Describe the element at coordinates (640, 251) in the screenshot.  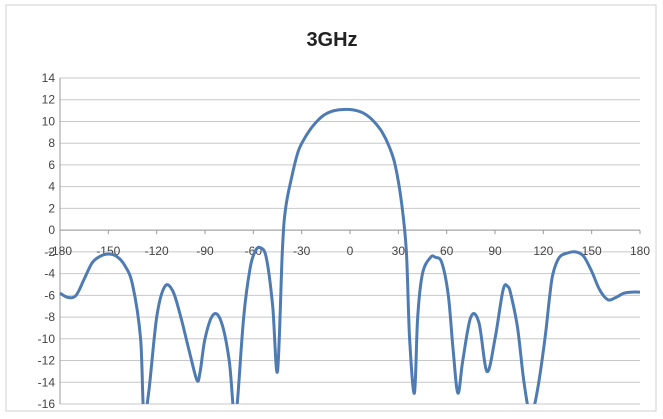
I see `x-tick-label: 180` at that location.